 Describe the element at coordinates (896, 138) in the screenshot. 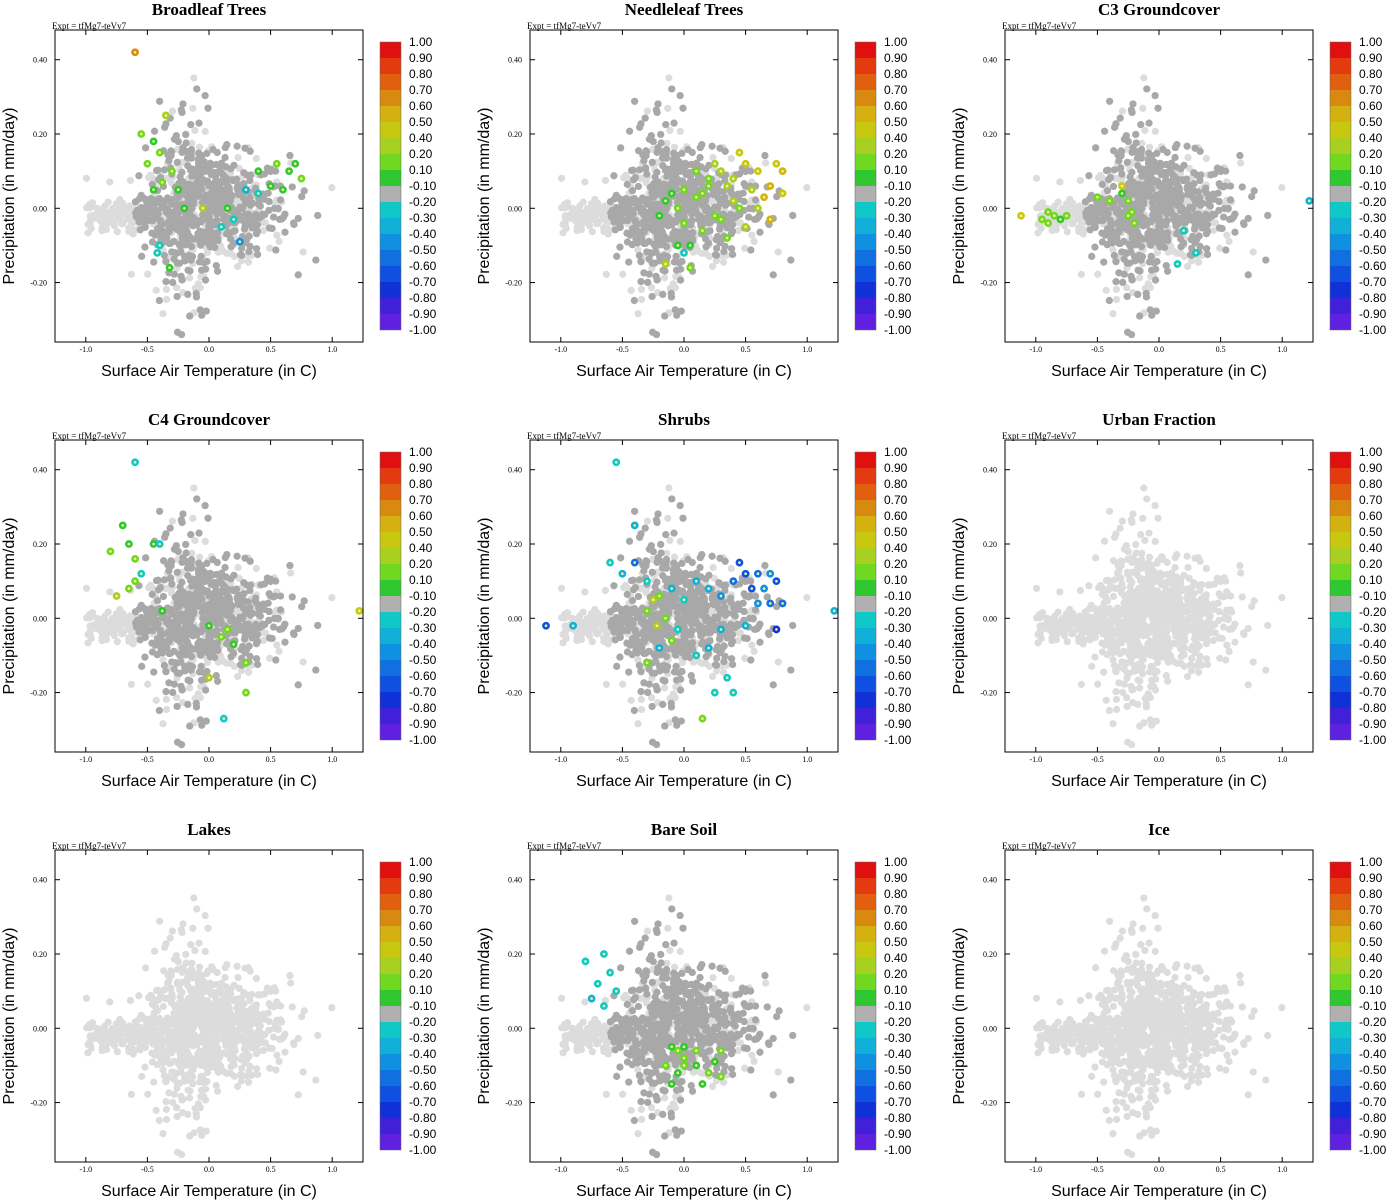

I see `colorbar-label: 0.40` at that location.